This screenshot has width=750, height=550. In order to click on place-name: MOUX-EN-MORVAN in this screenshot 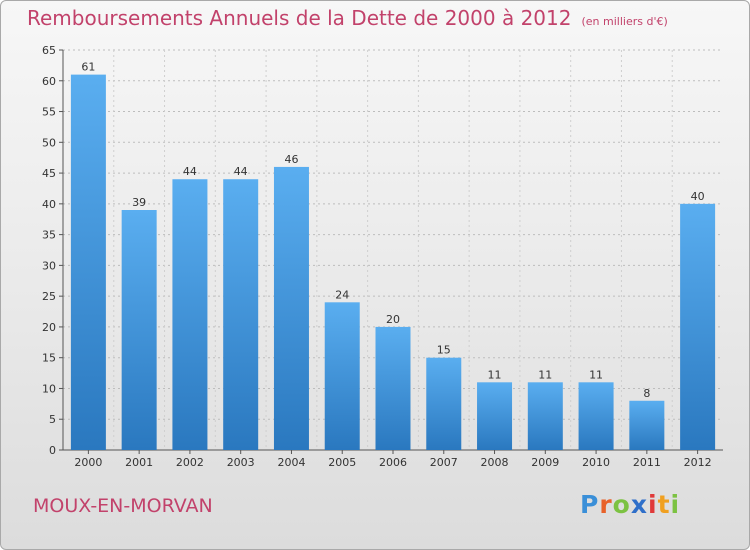, I will do `click(123, 506)`.